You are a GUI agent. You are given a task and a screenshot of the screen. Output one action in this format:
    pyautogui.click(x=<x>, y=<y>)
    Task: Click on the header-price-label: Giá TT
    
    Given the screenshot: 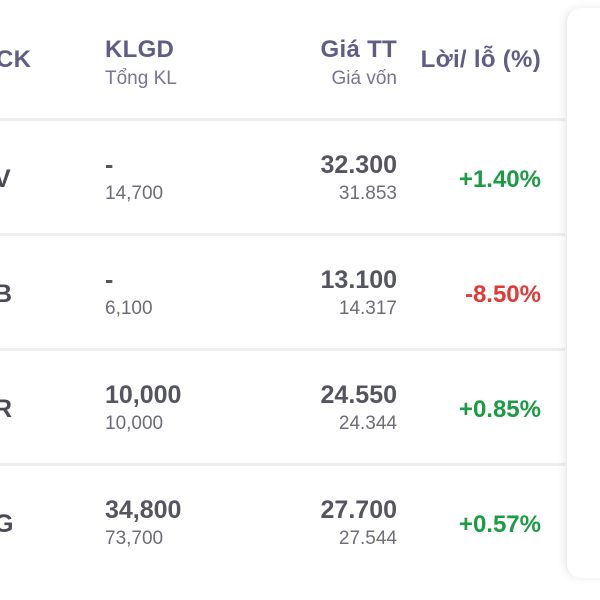 What is the action you would take?
    pyautogui.click(x=358, y=49)
    